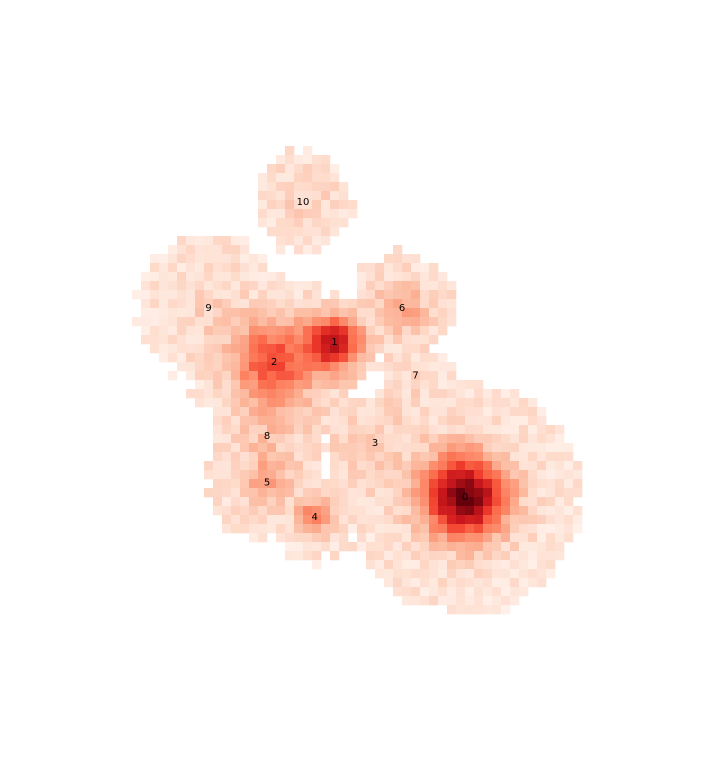  What do you see at coordinates (267, 436) in the screenshot?
I see `cluster-label-8: 8` at bounding box center [267, 436].